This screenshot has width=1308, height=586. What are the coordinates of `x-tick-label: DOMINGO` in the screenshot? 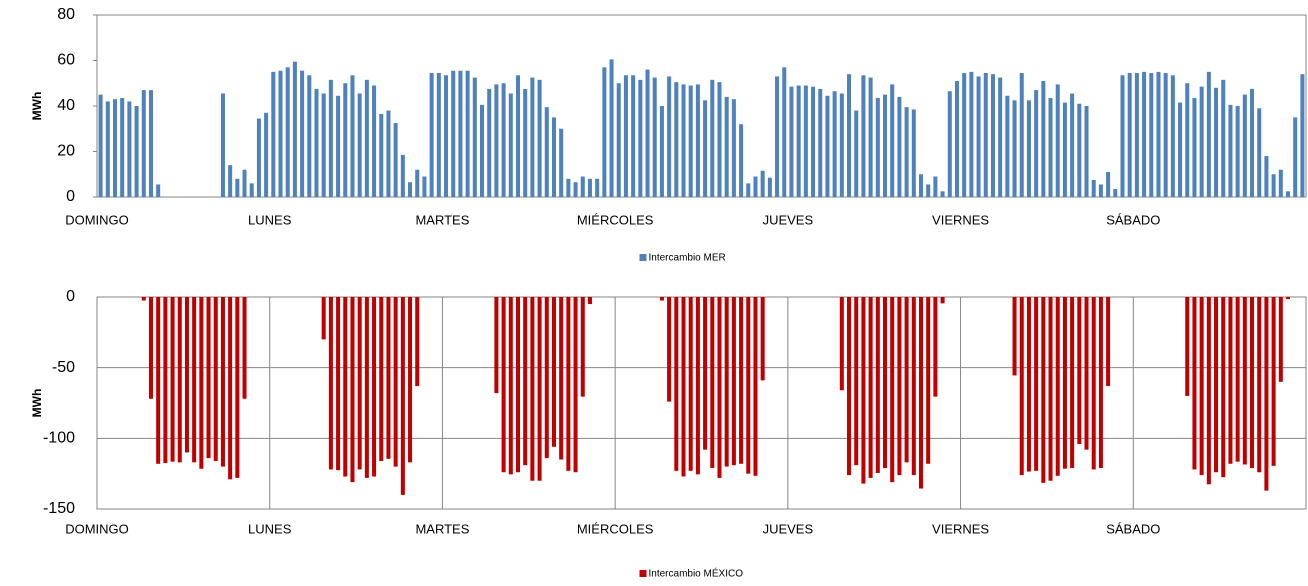 It's located at (97, 219).